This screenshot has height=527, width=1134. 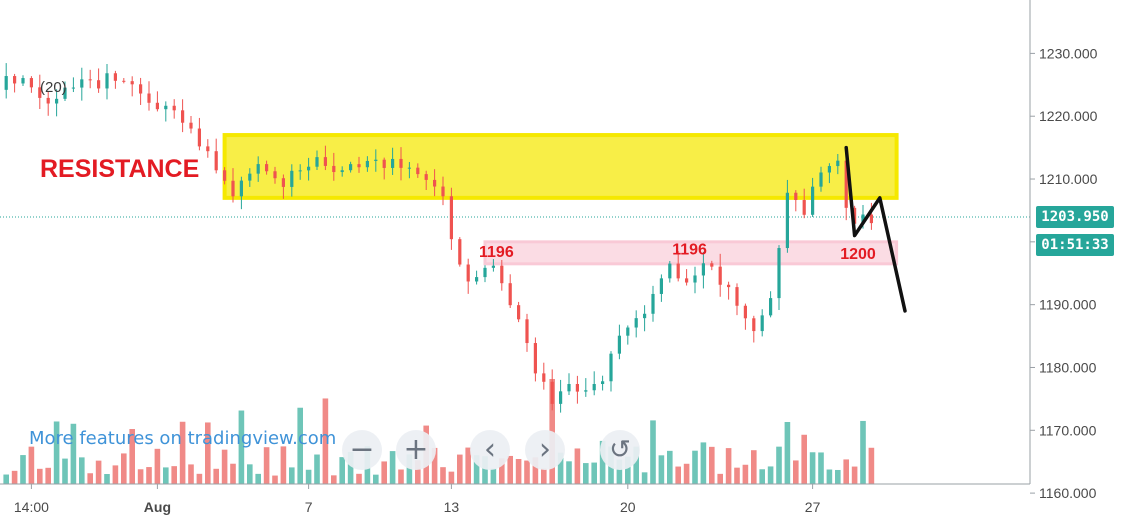 I want to click on scroll-left-button: ‹, so click(x=490, y=450).